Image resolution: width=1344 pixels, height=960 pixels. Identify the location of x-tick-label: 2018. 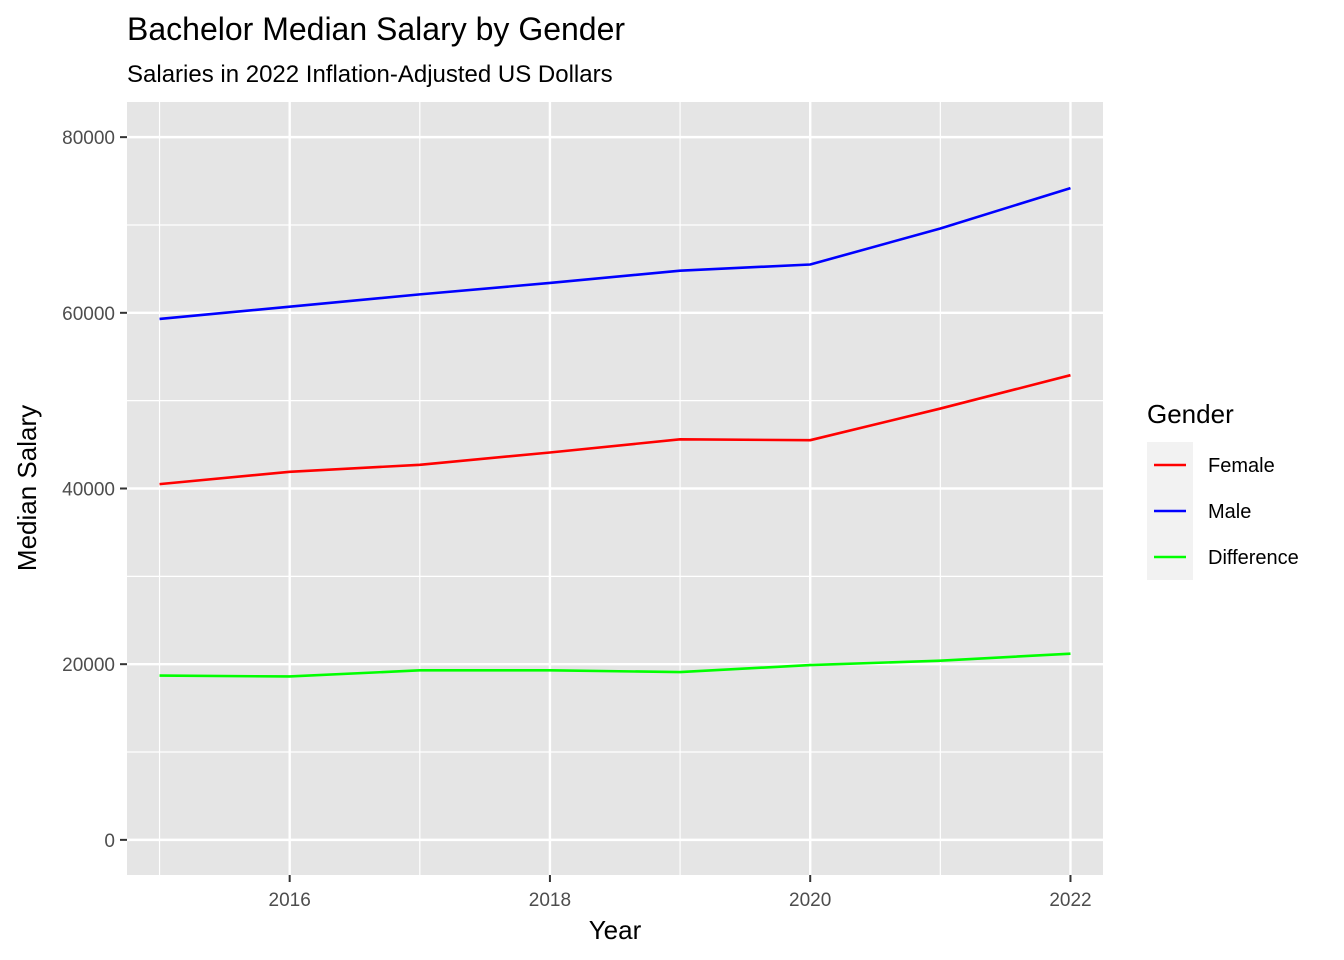
(550, 900).